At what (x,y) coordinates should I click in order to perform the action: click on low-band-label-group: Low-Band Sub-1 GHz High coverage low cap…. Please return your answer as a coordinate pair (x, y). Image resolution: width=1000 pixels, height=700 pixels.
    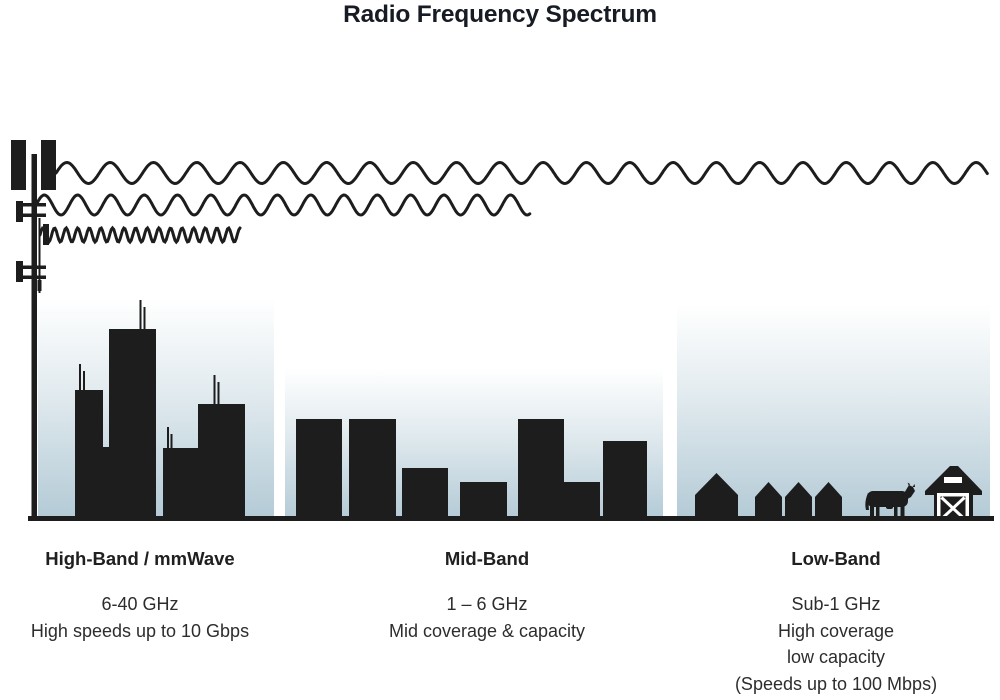
    Looking at the image, I should click on (836, 621).